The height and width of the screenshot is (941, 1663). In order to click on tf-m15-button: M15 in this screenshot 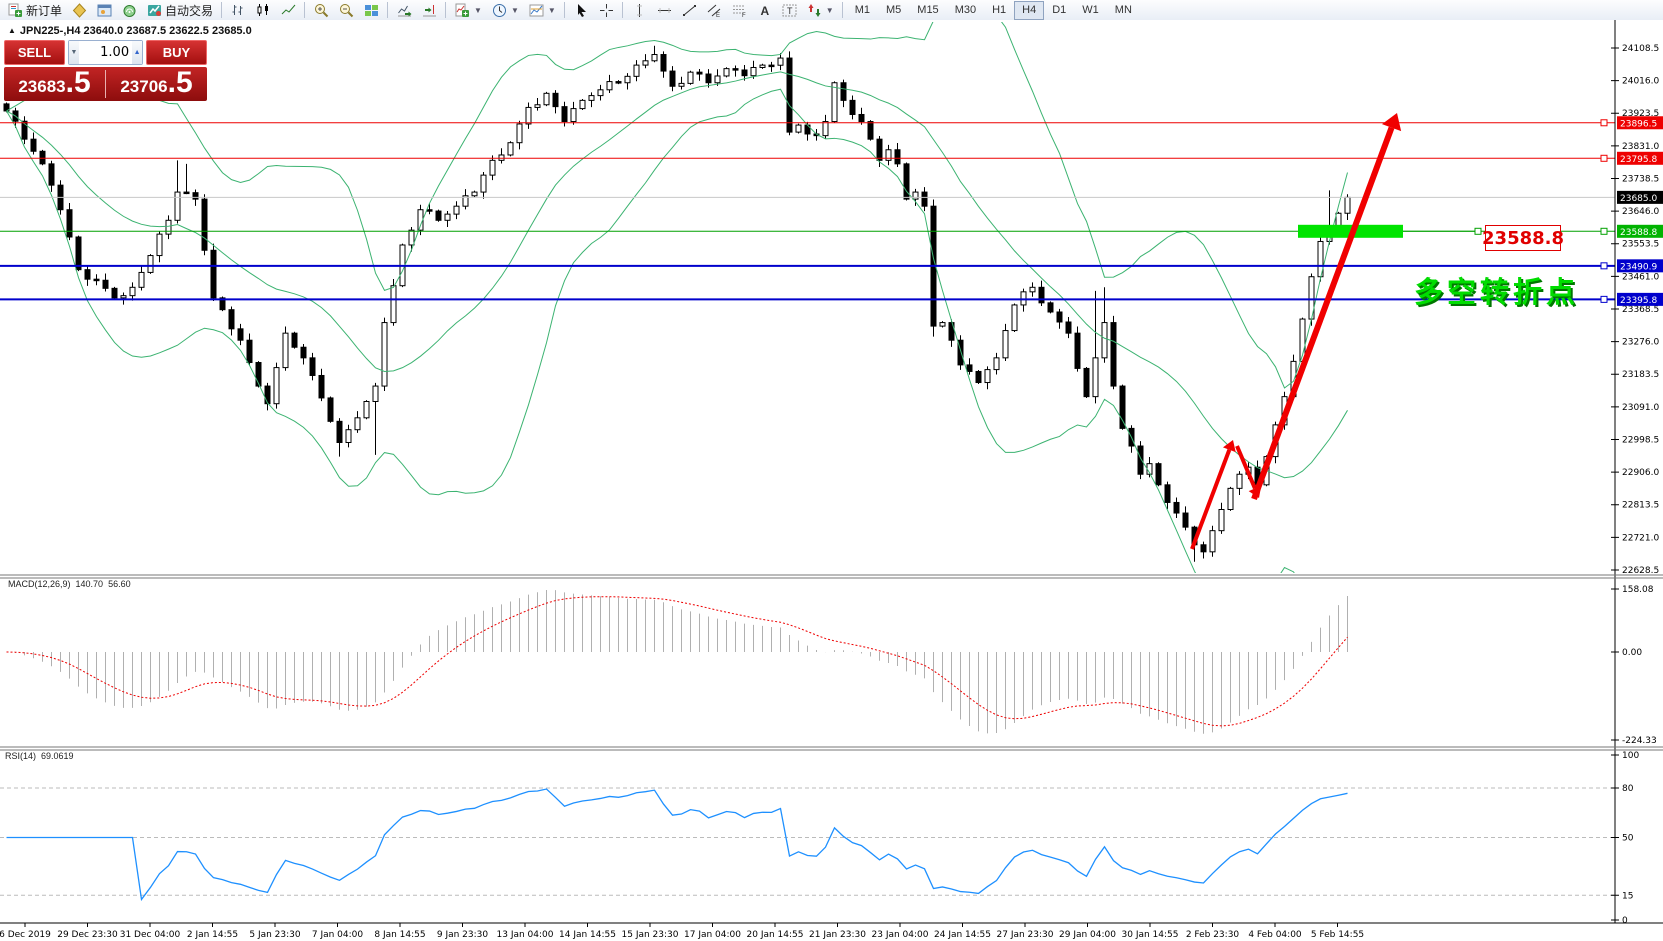, I will do `click(928, 10)`.